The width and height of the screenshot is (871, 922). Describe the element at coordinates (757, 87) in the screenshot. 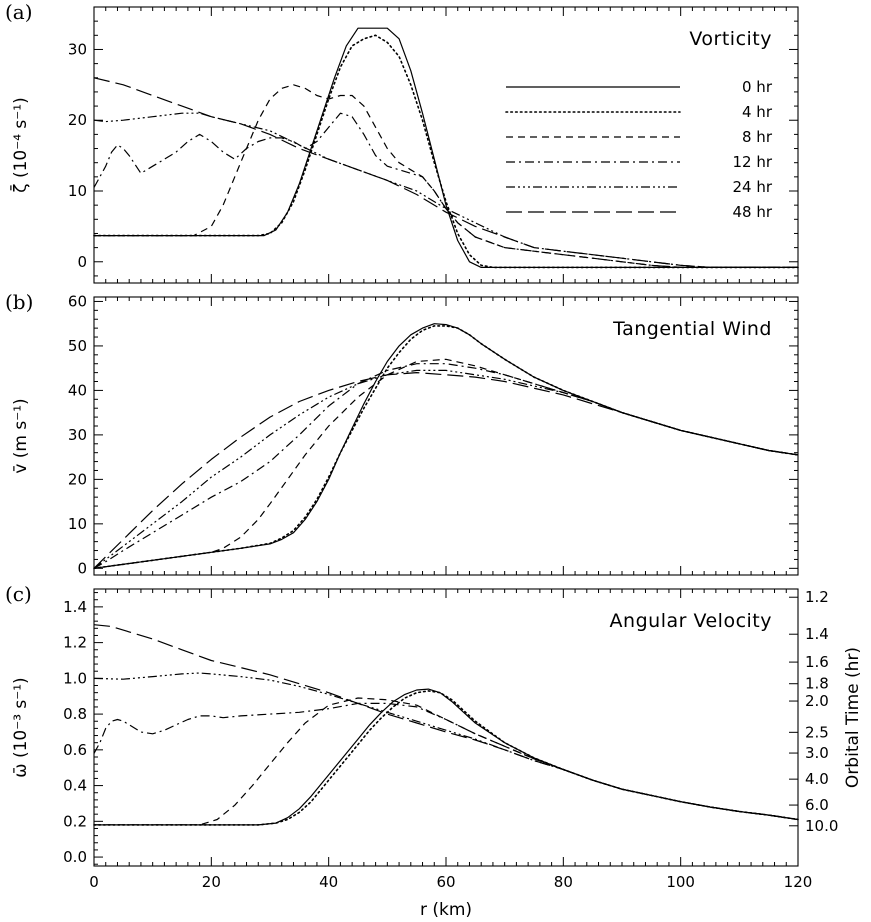

I see `legend-label: 0 hr` at that location.